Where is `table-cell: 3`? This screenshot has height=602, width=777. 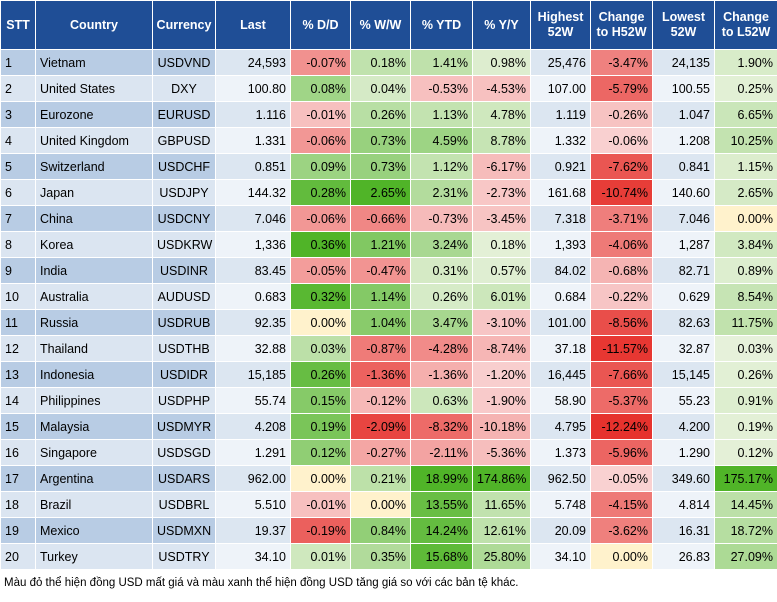 table-cell: 3 is located at coordinates (18, 114).